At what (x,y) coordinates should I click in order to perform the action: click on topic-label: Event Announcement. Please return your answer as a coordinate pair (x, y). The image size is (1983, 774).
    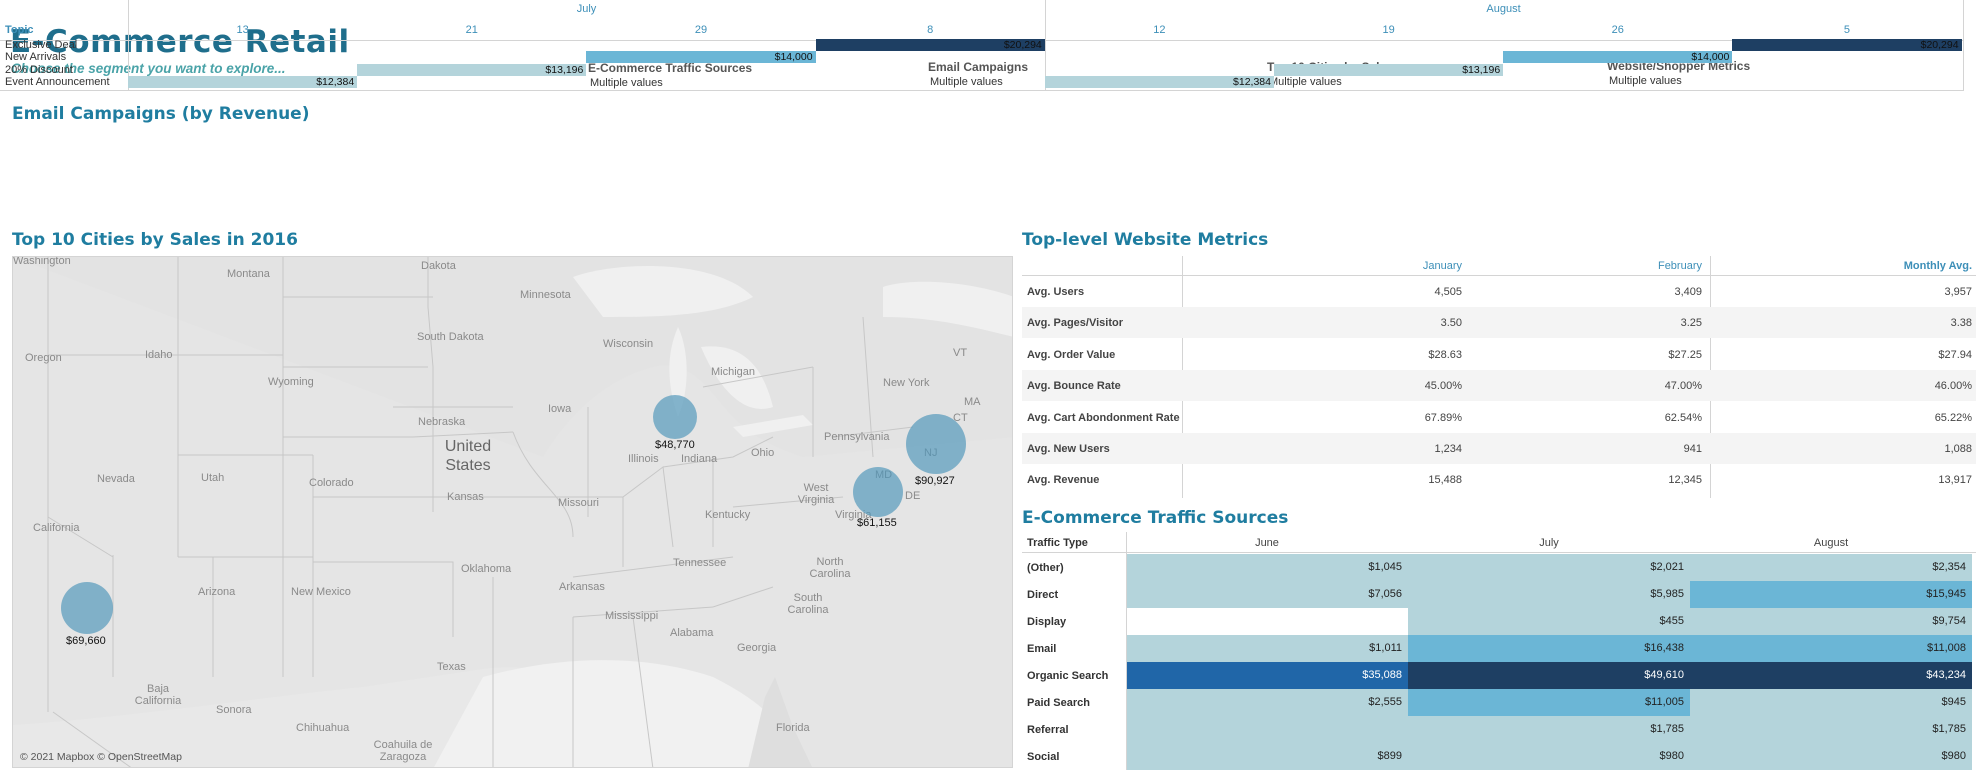
    Looking at the image, I should click on (57, 82).